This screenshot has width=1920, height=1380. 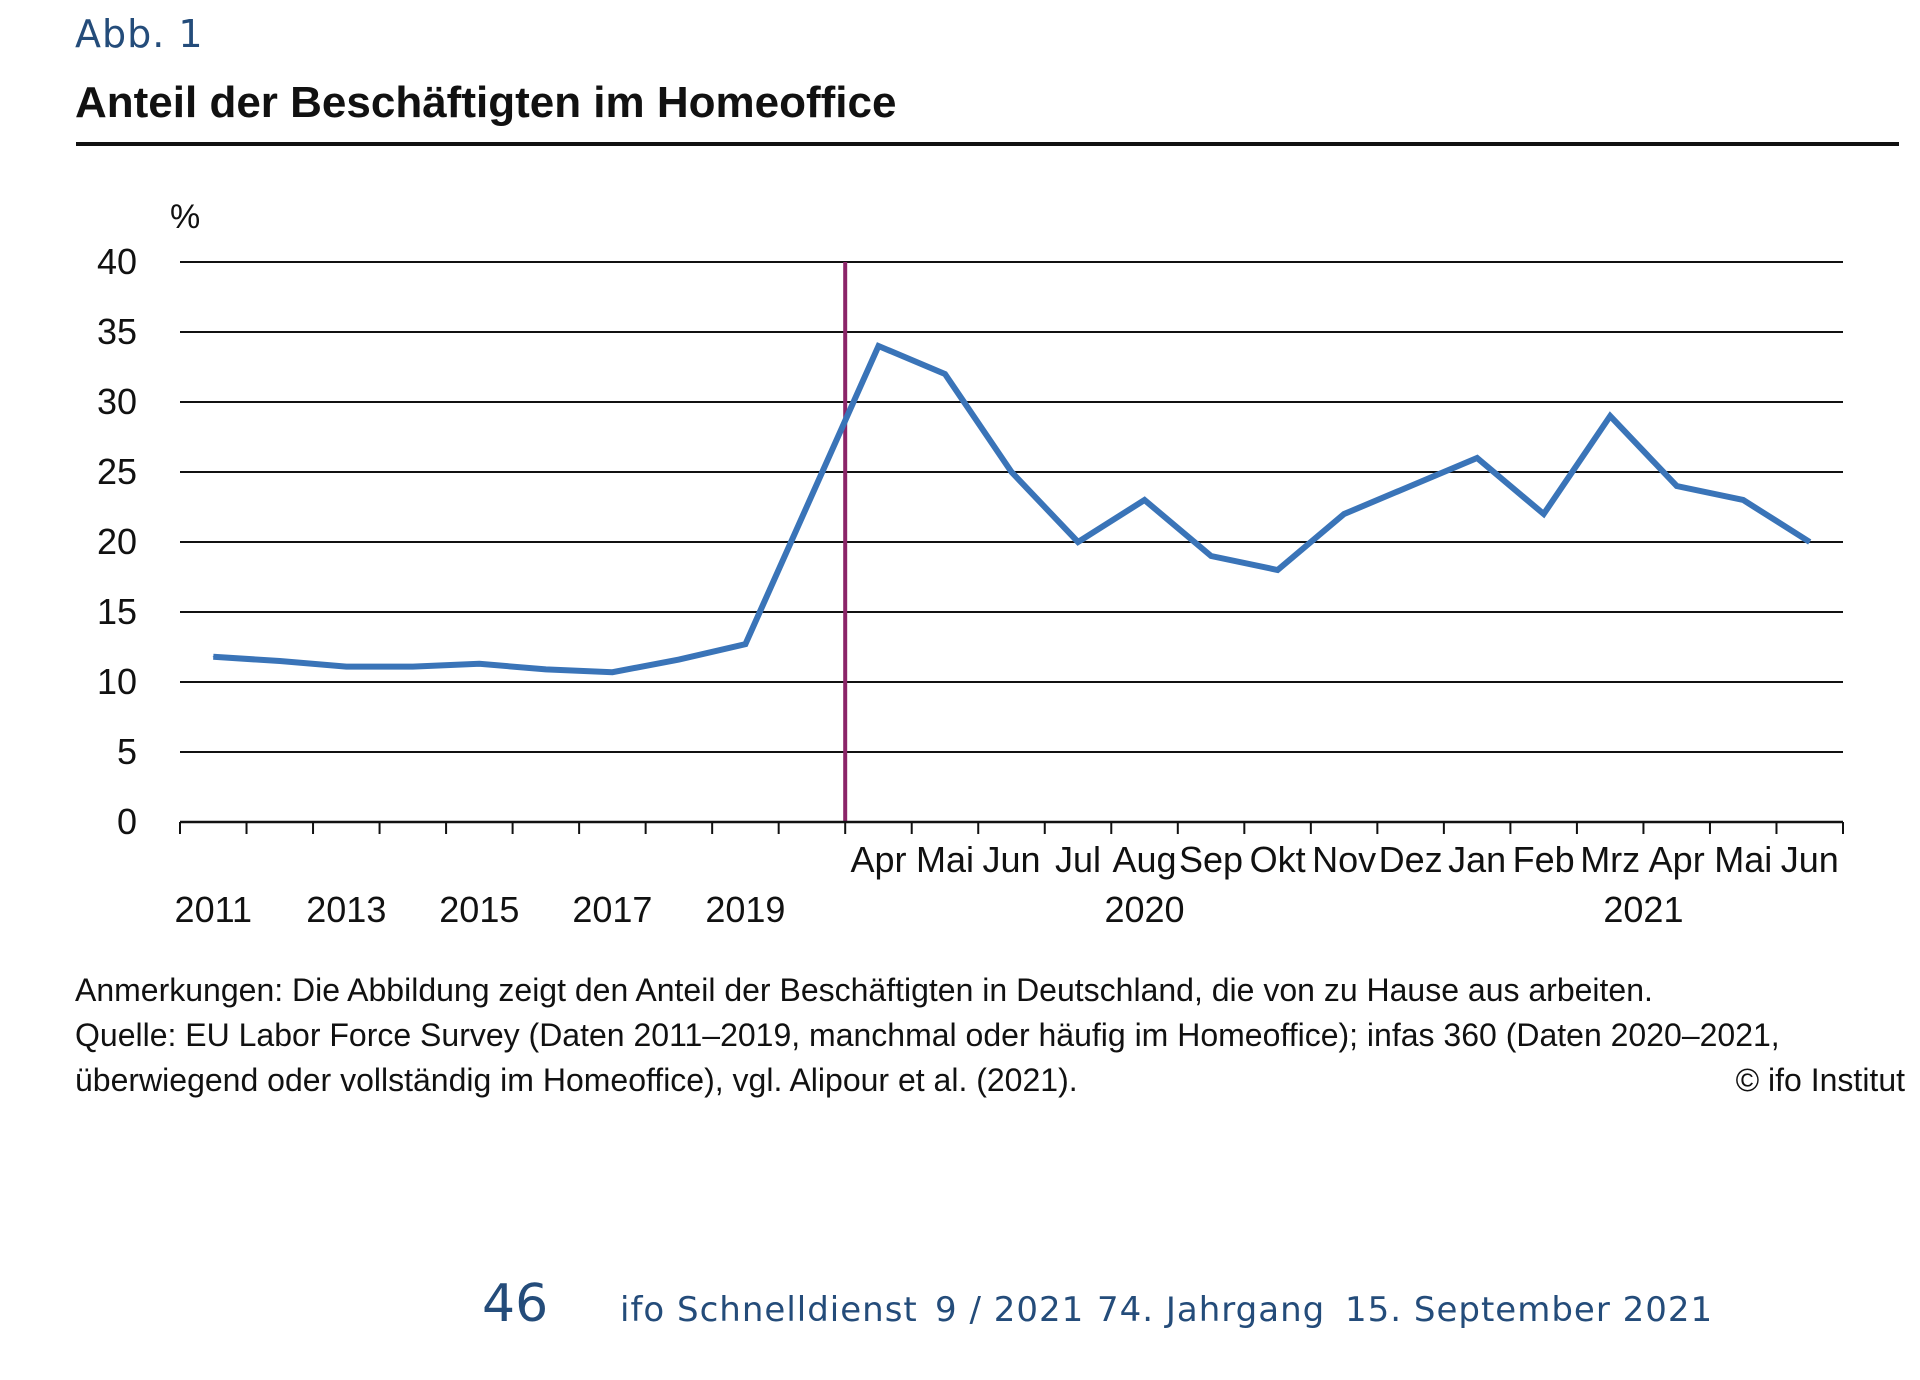 What do you see at coordinates (117, 681) in the screenshot?
I see `y-tick-label: 10` at bounding box center [117, 681].